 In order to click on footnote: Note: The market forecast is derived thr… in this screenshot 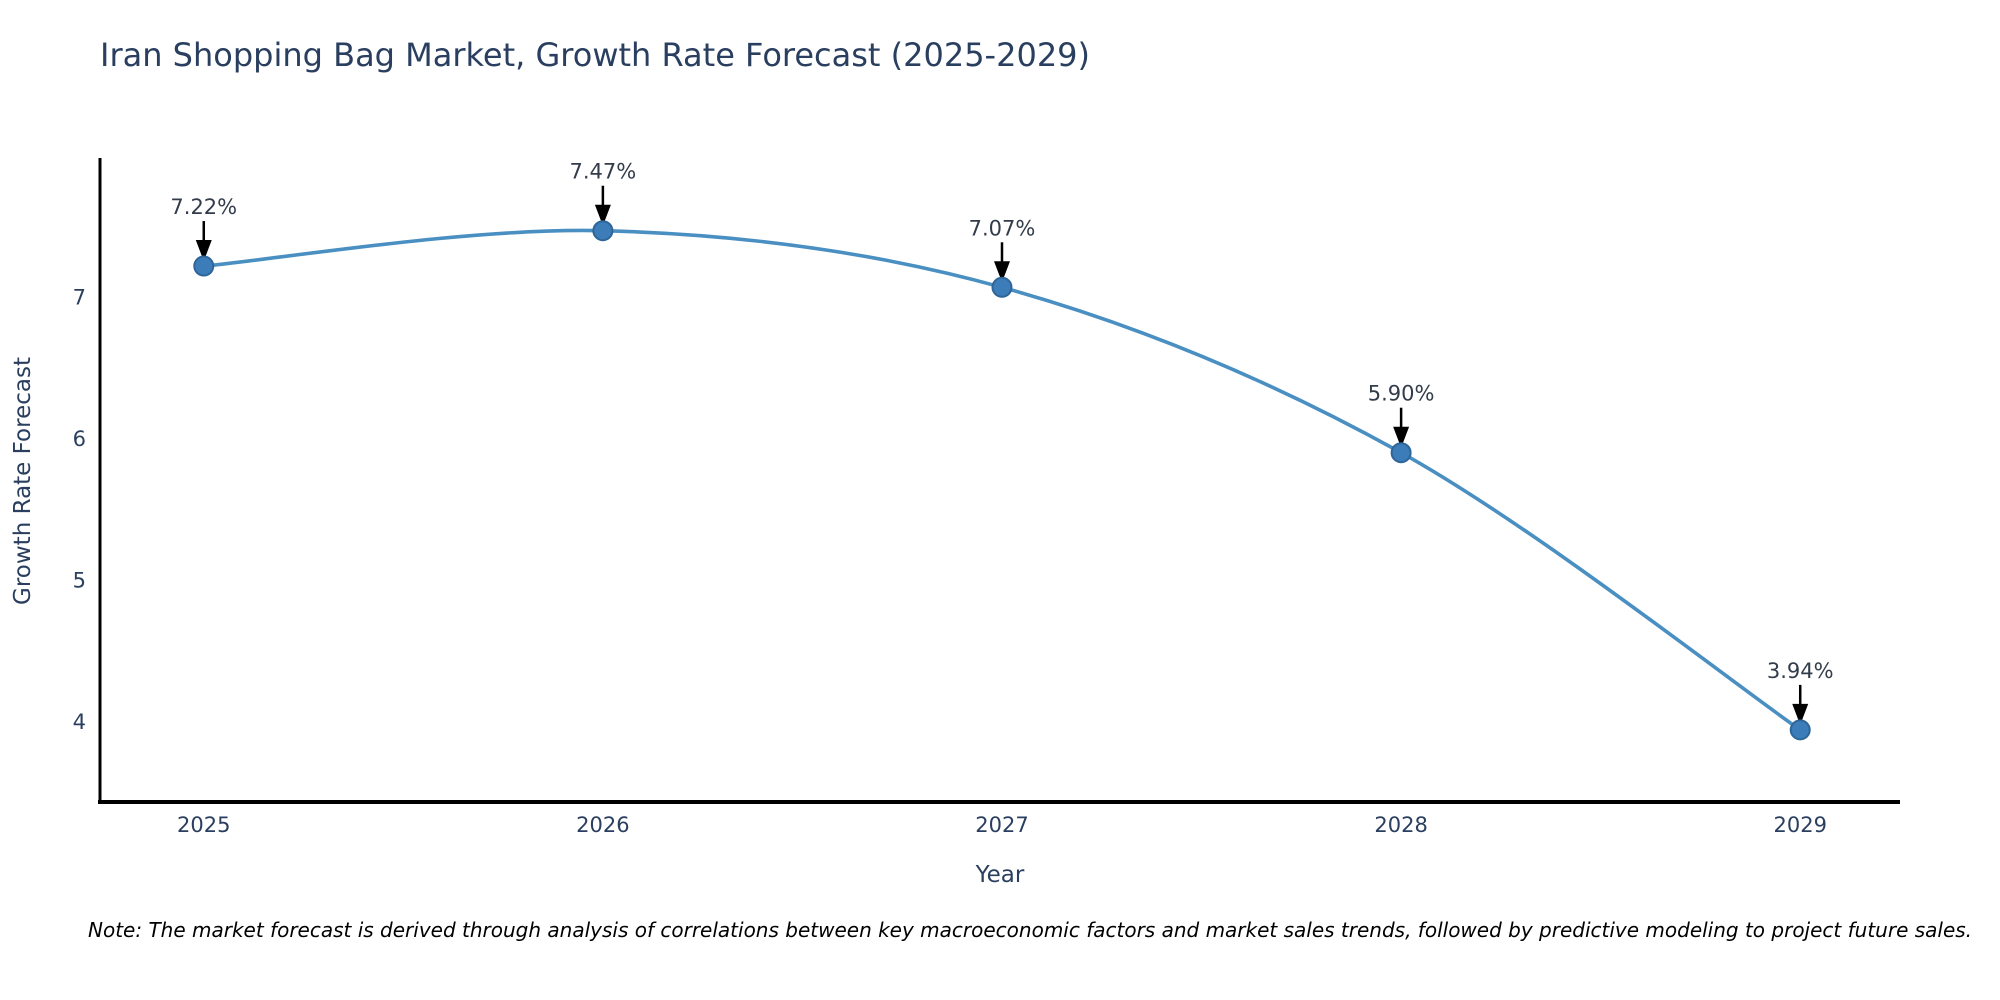, I will do `click(1030, 930)`.